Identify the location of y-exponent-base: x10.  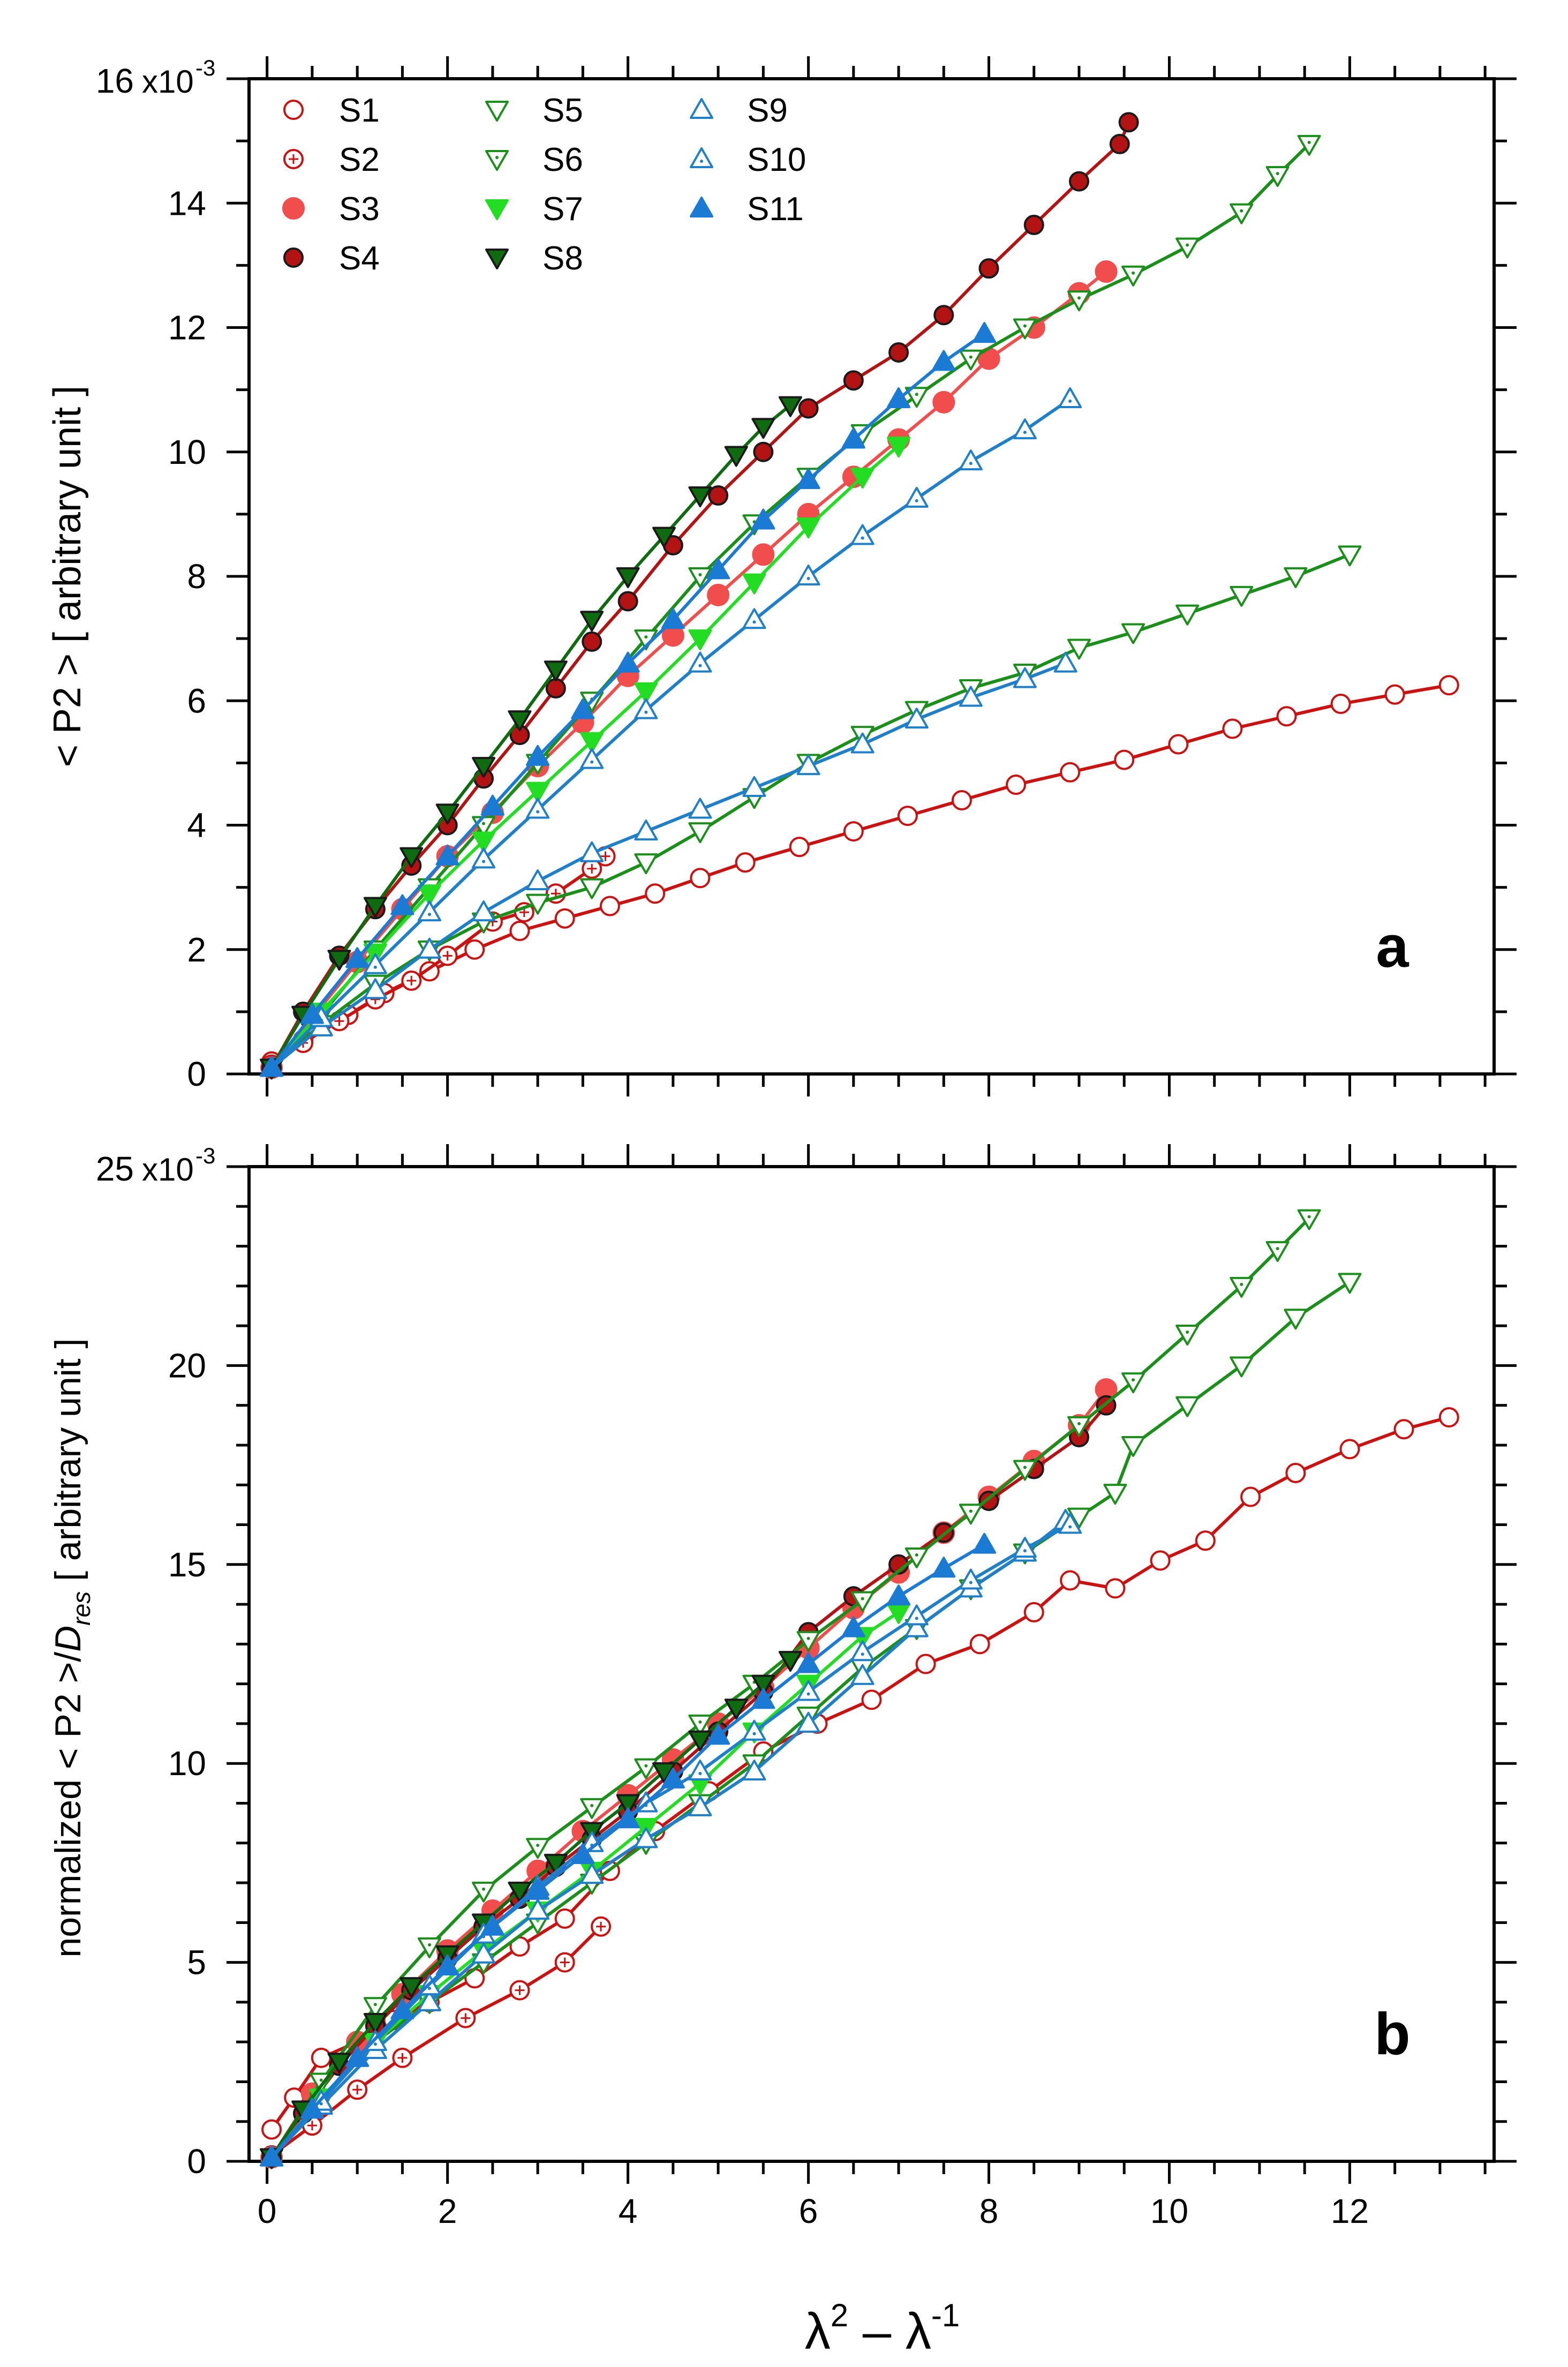
(168, 1170).